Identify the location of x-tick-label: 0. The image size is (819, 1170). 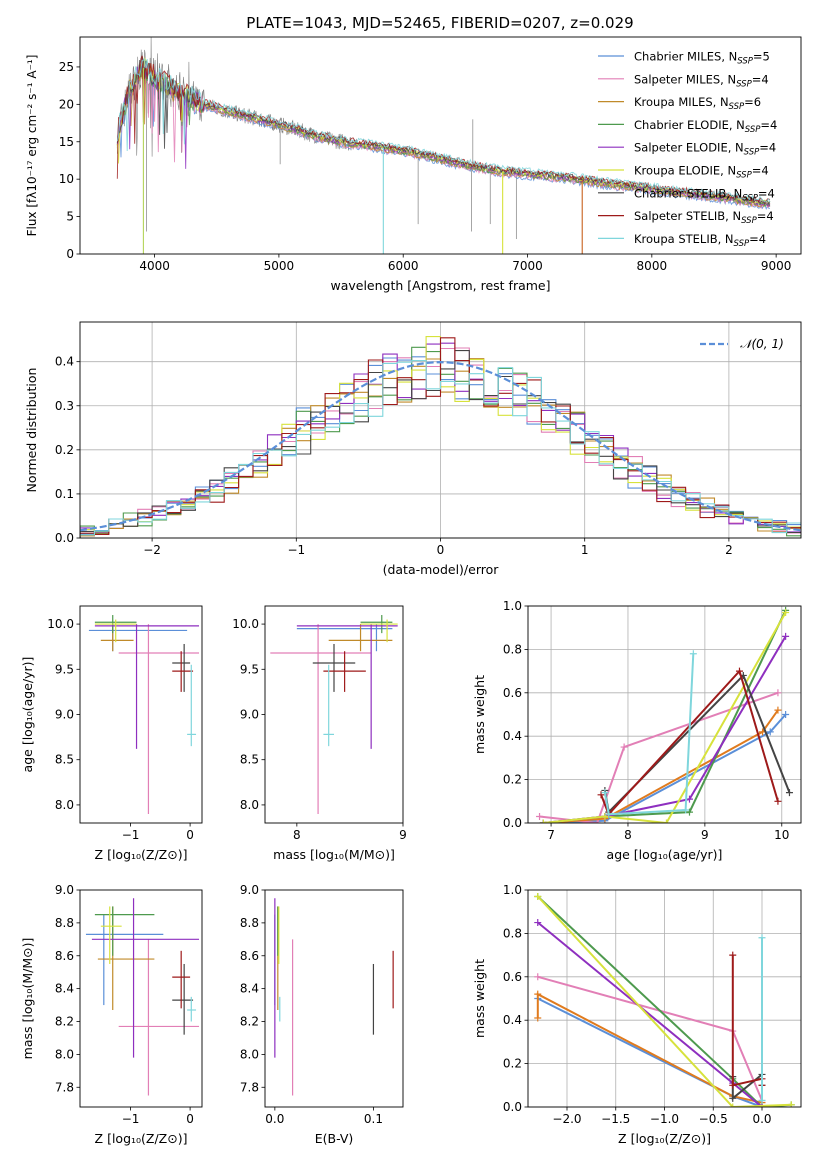
(190, 1119).